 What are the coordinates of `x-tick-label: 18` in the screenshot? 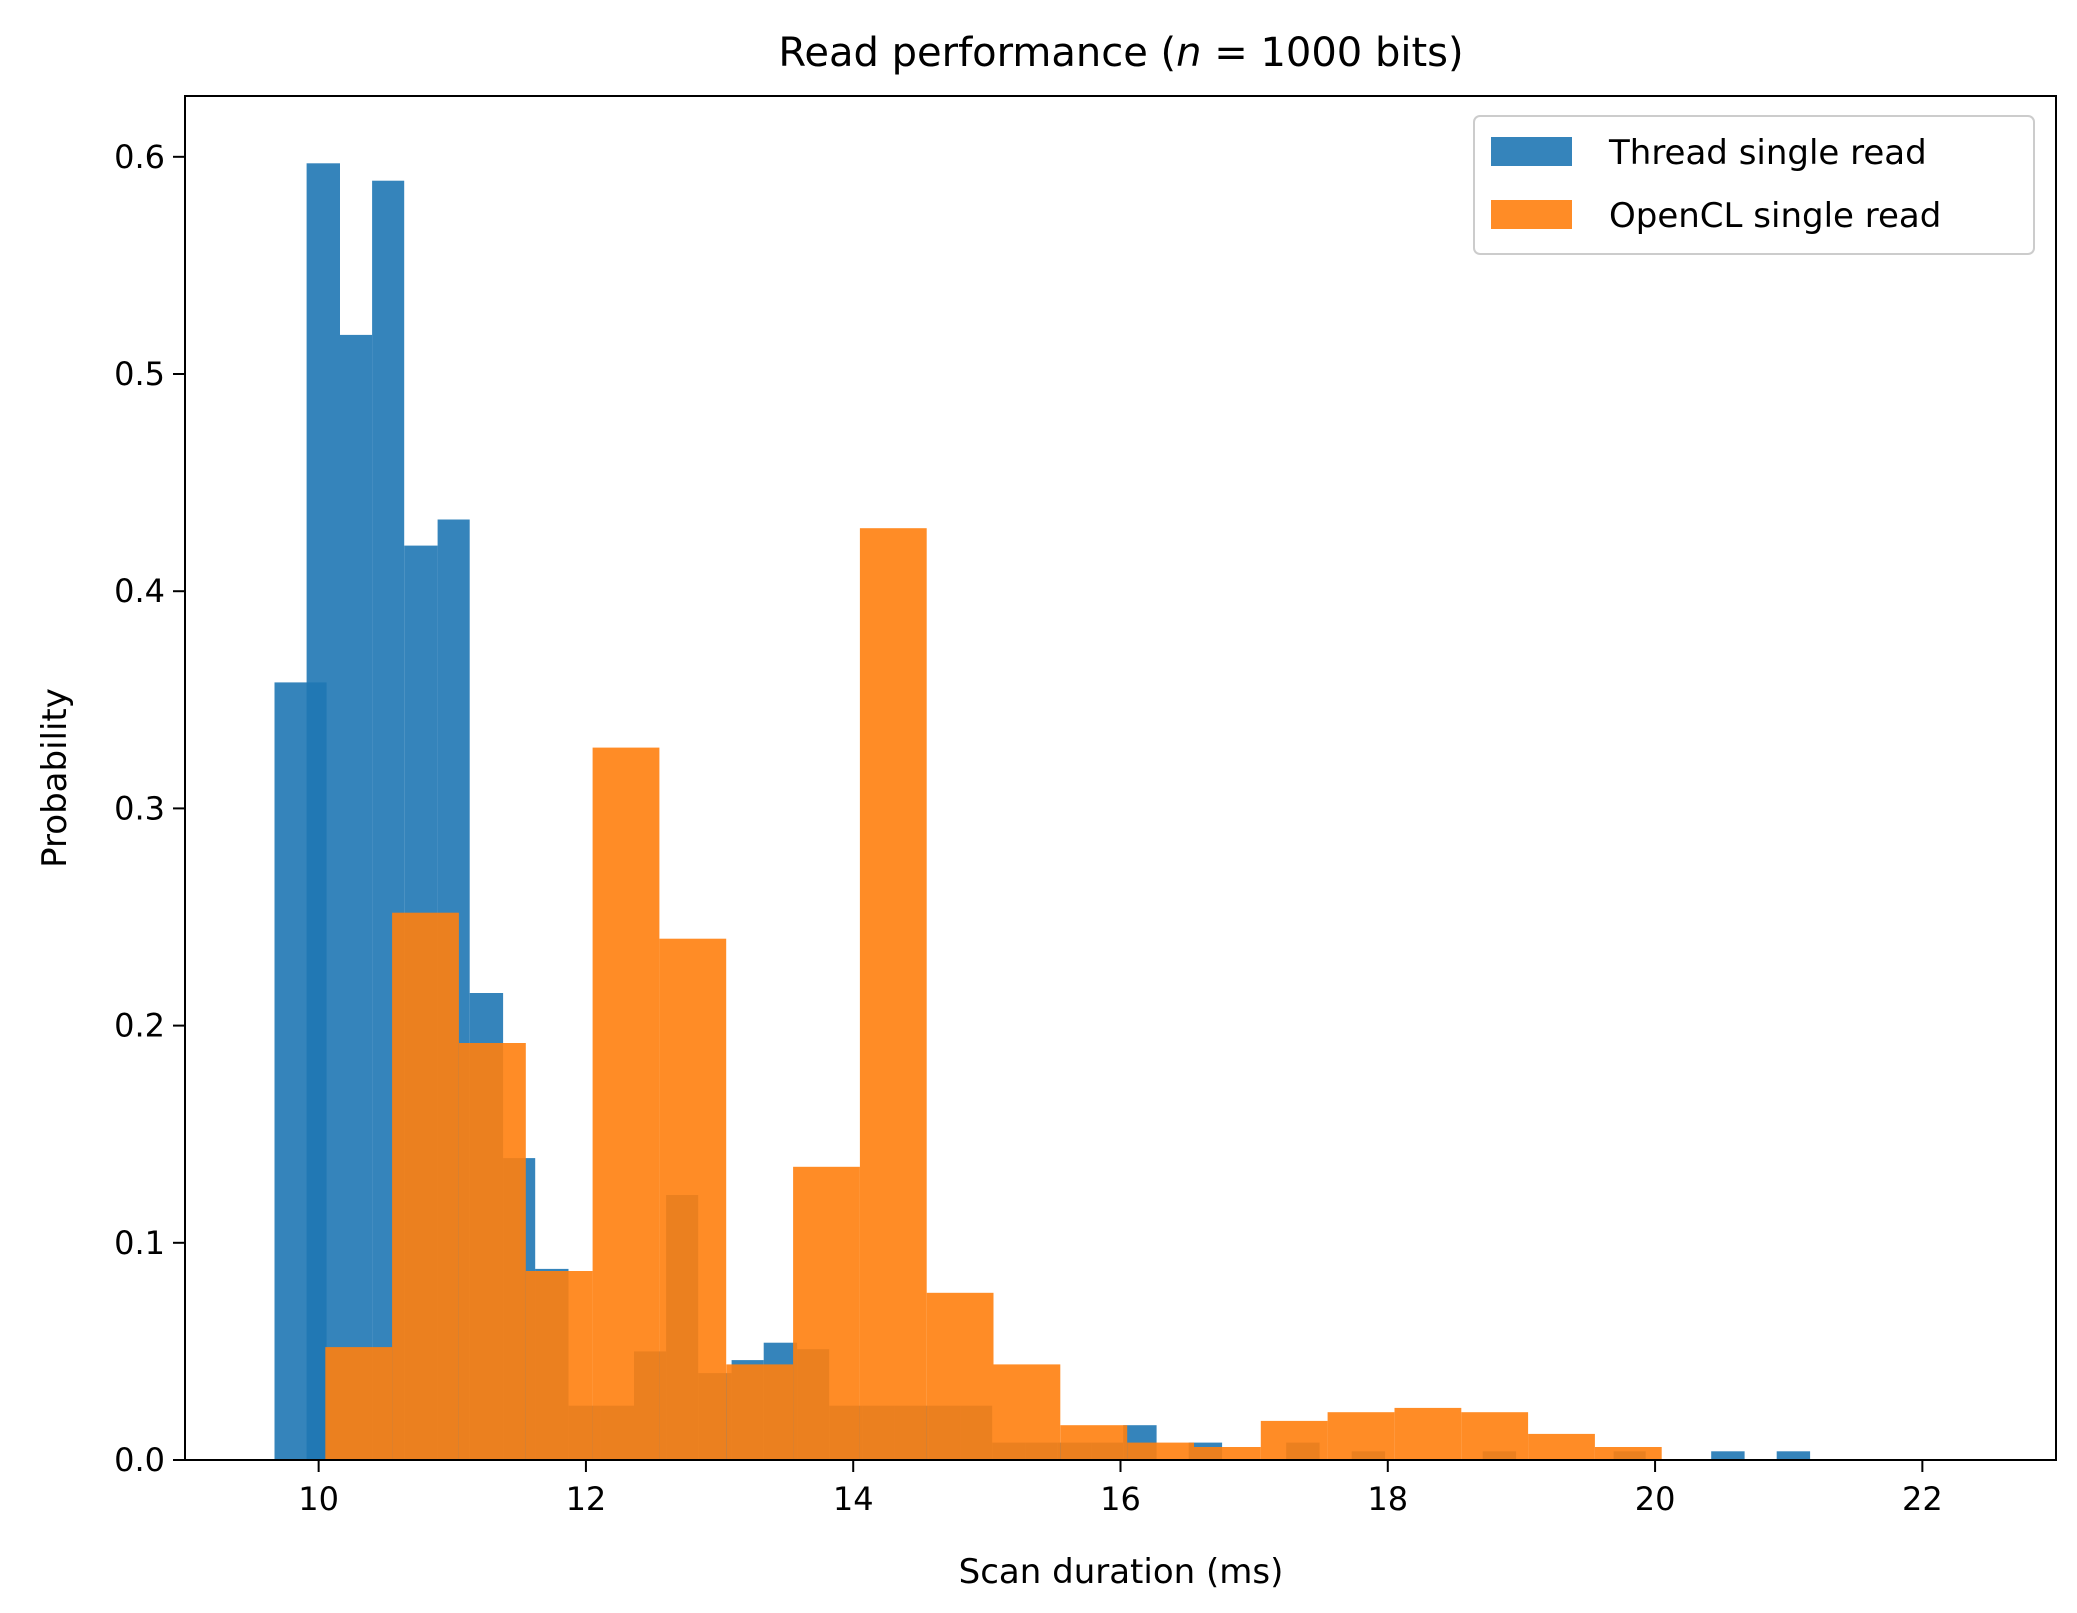 It's located at (1387, 1499).